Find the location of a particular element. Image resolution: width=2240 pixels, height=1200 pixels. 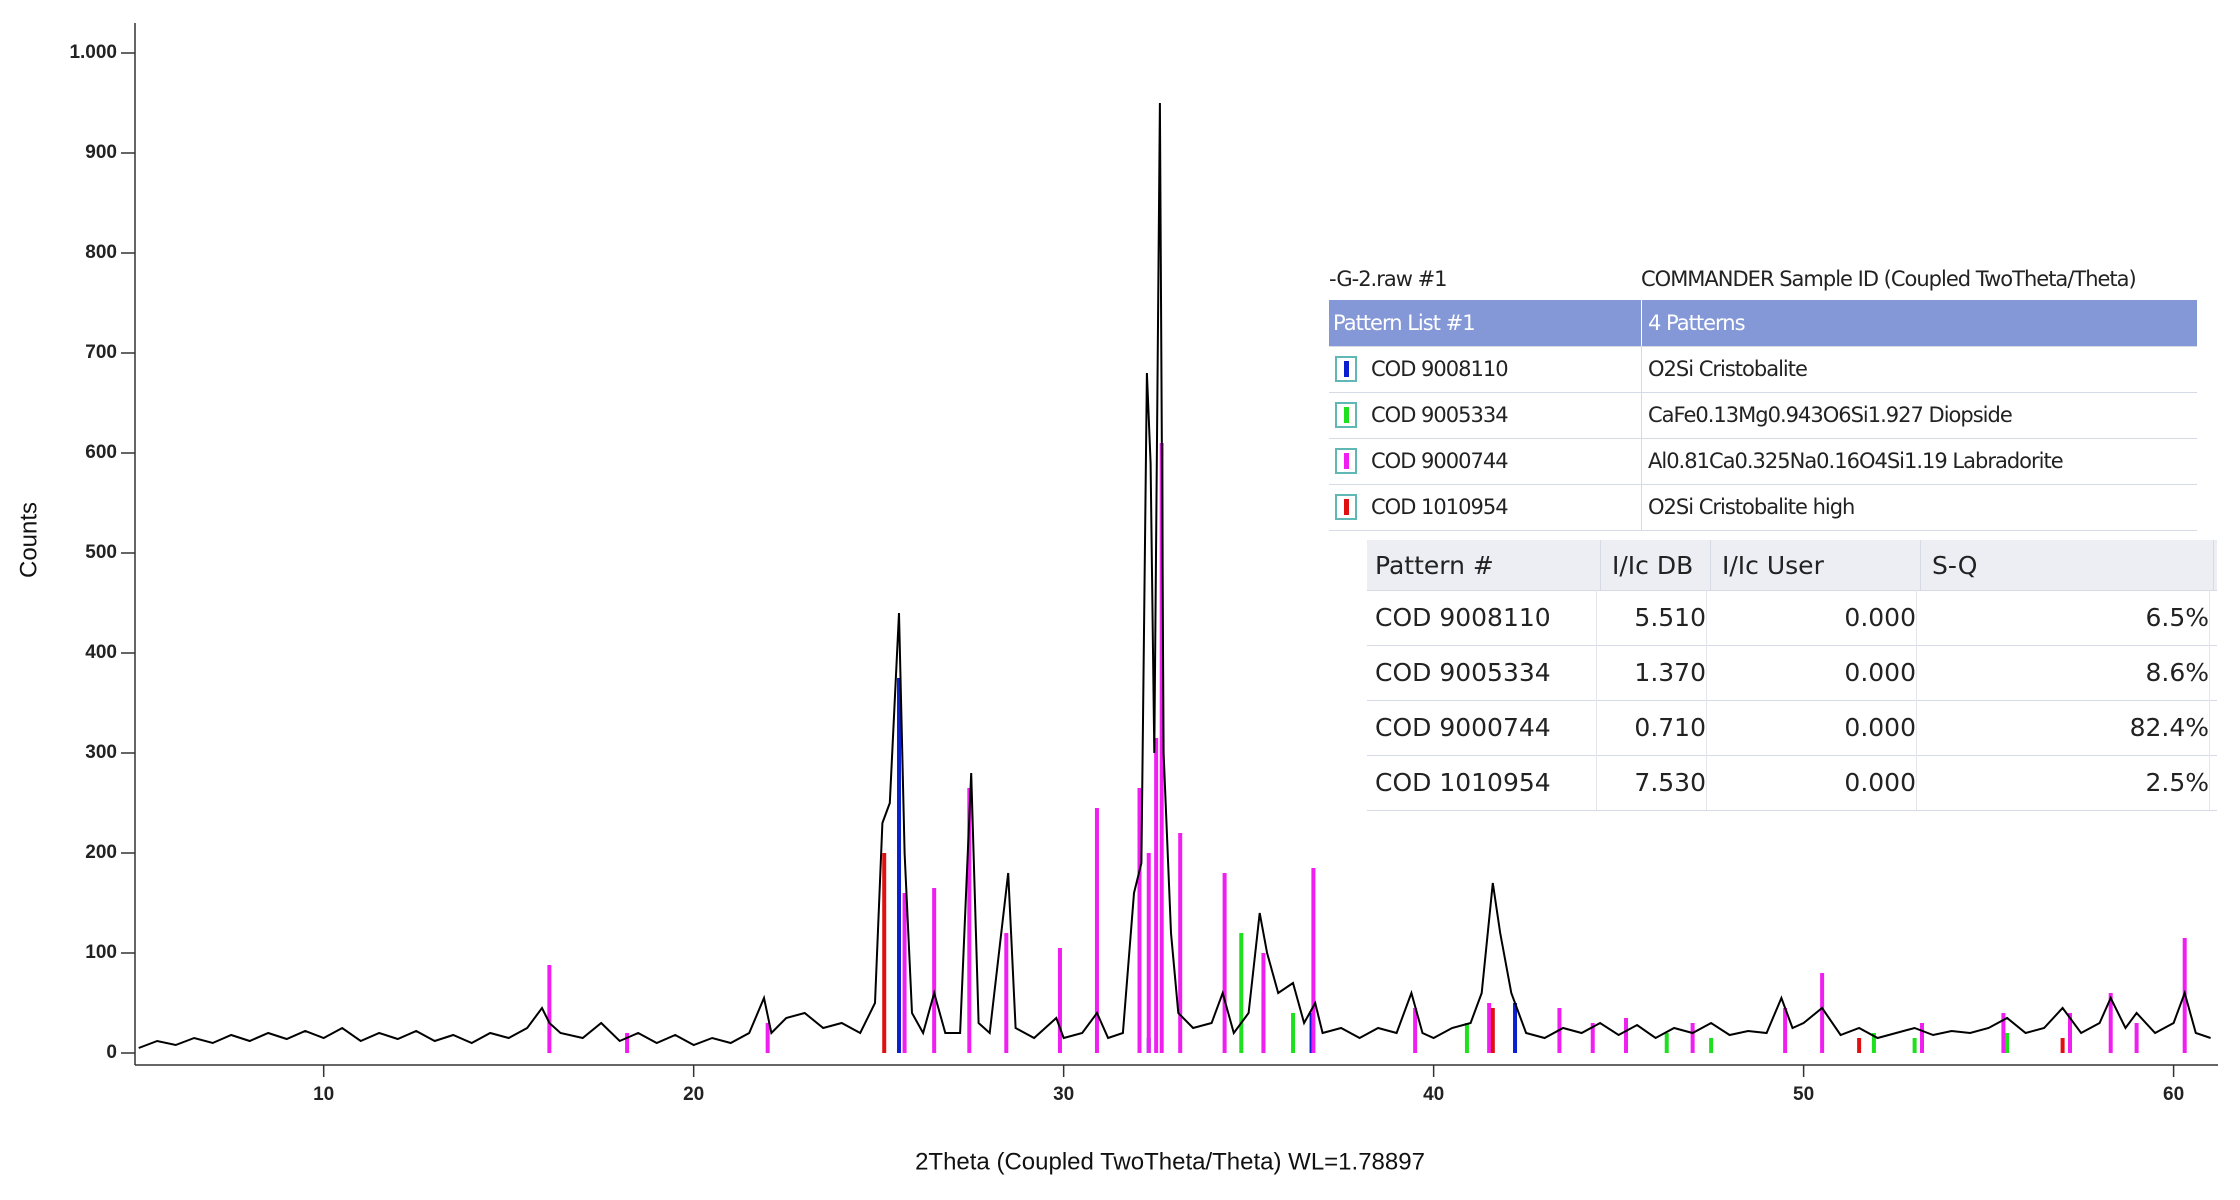

quant-row: COD 1010954 7.530 0.000 2.5% is located at coordinates (1792, 783).